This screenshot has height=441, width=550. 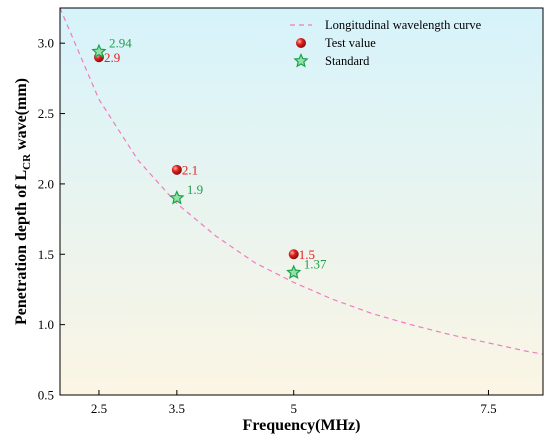 What do you see at coordinates (46, 43) in the screenshot?
I see `y-tick-label: 3.0` at bounding box center [46, 43].